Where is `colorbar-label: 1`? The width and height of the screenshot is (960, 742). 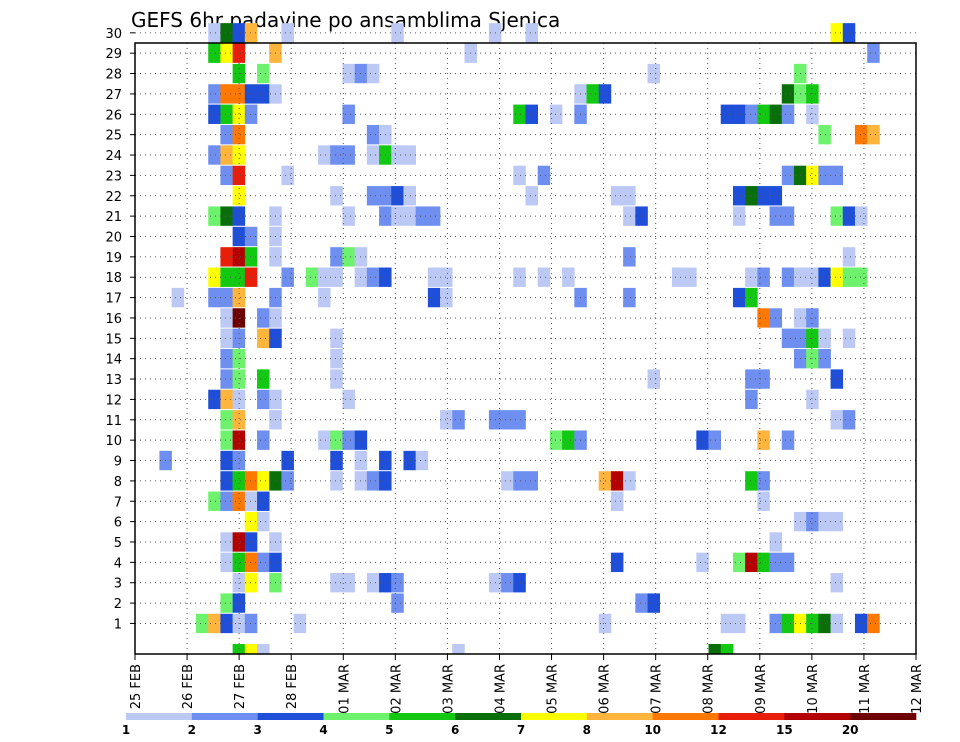 colorbar-label: 1 is located at coordinates (126, 730).